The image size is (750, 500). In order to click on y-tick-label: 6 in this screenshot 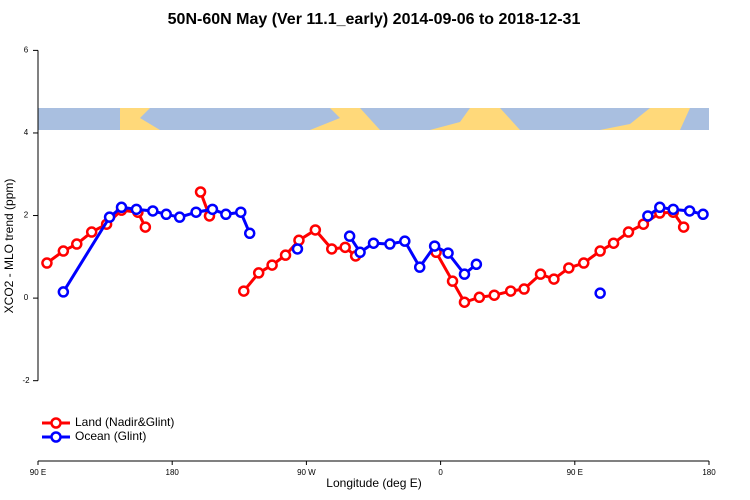, I will do `click(26, 49)`.